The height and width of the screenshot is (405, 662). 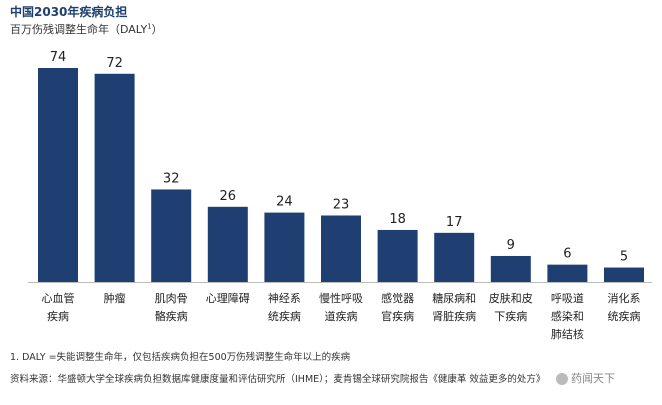 I want to click on watermark-text: 药闻天下, so click(x=593, y=378).